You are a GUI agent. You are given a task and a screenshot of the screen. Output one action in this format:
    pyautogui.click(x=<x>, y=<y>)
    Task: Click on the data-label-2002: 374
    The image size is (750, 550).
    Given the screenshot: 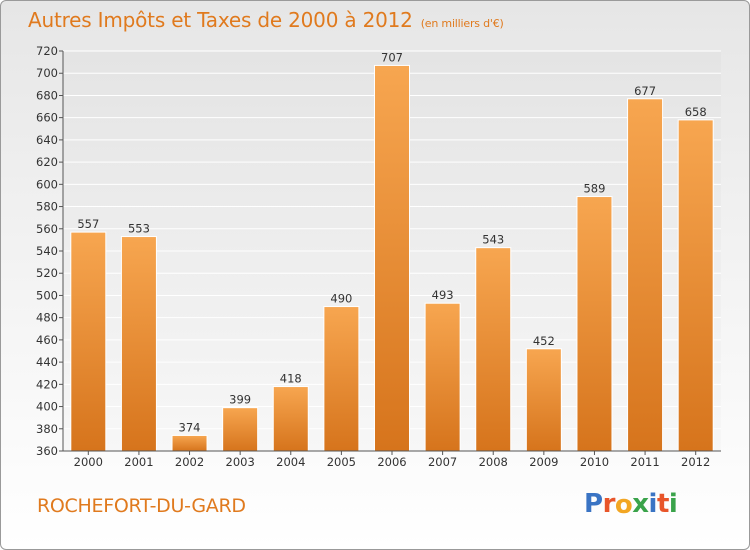 What is the action you would take?
    pyautogui.click(x=190, y=427)
    